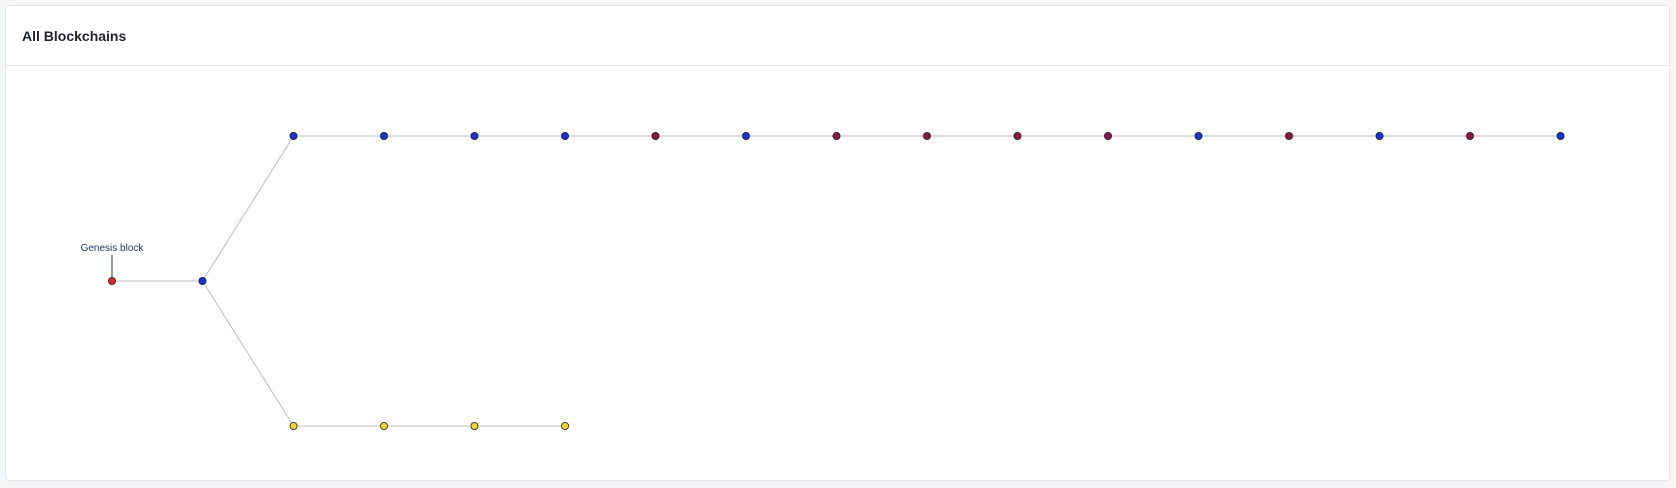  I want to click on page-title: All Blockchains, so click(74, 35).